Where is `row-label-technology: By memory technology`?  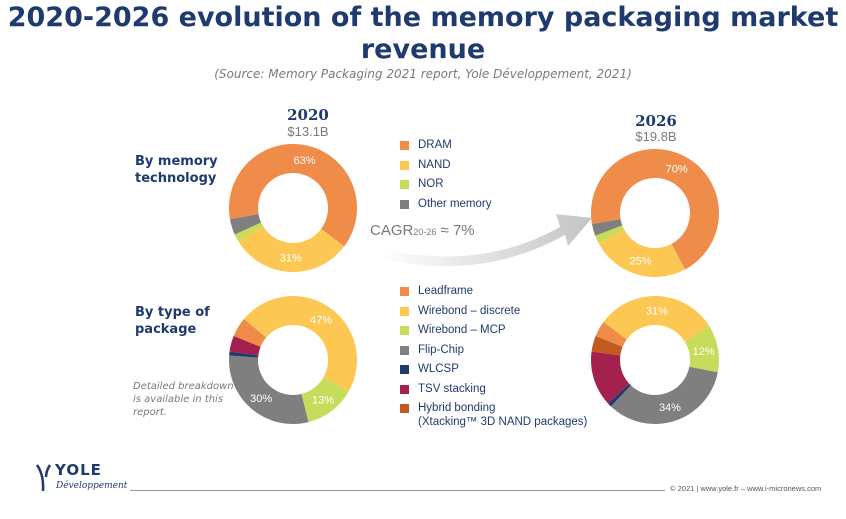
row-label-technology: By memory technology is located at coordinates (176, 170).